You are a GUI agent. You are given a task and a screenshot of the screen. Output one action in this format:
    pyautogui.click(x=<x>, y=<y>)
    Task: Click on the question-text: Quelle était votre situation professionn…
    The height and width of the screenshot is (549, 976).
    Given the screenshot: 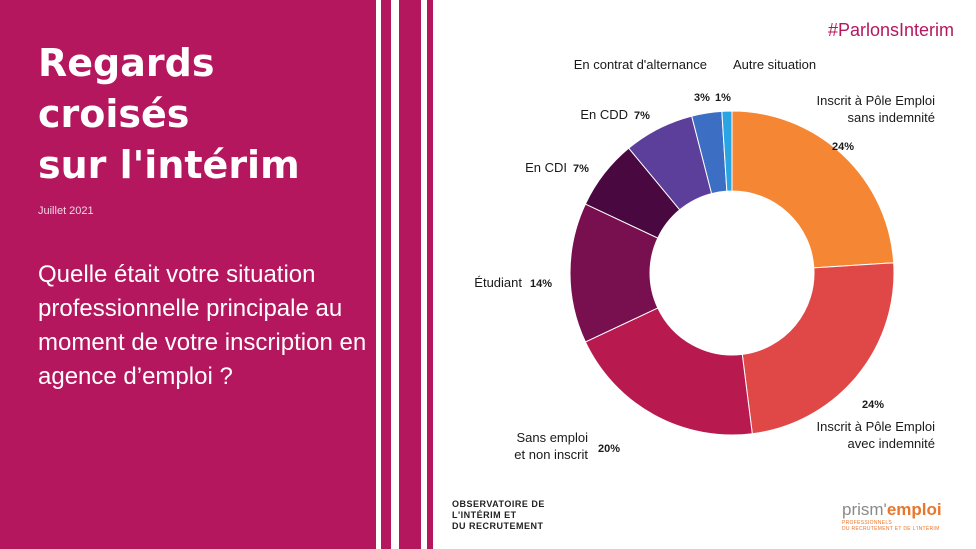 What is the action you would take?
    pyautogui.click(x=202, y=325)
    